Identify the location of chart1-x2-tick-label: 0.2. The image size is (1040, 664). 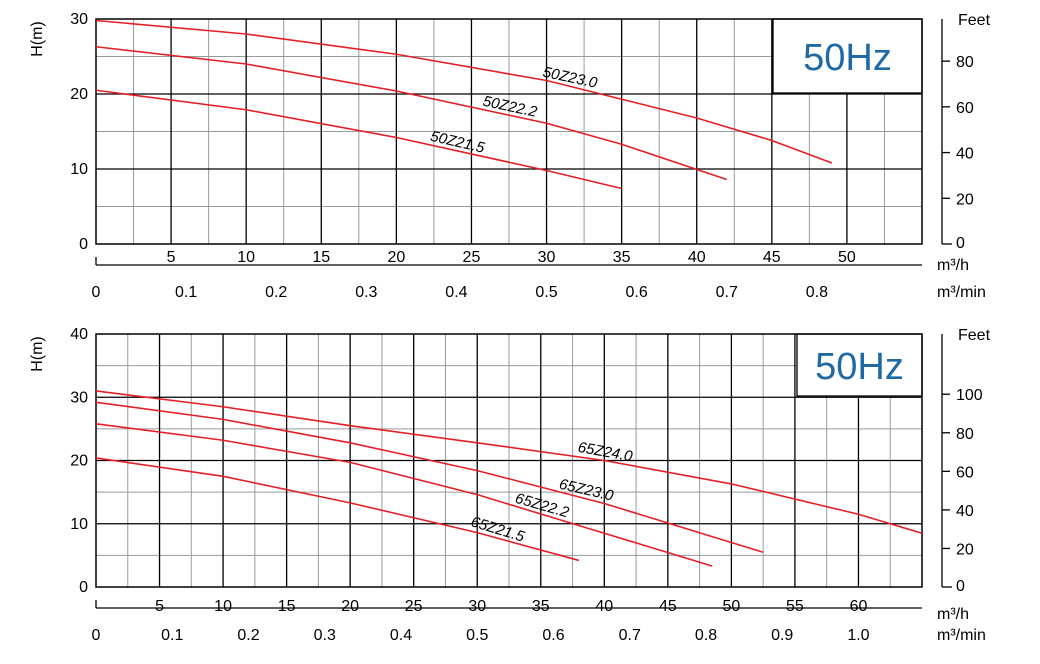
(276, 292).